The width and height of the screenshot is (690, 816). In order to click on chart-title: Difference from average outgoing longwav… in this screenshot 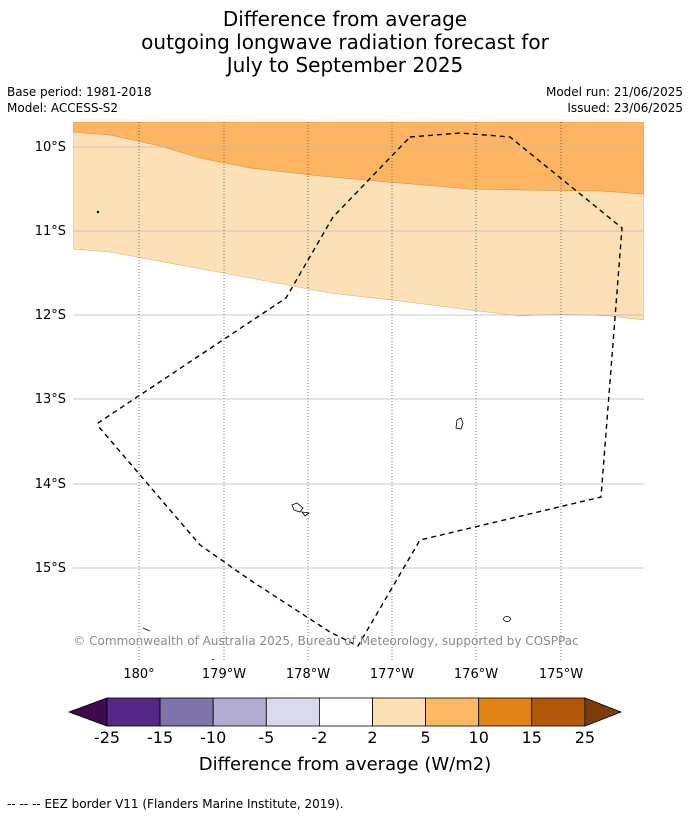, I will do `click(345, 42)`.